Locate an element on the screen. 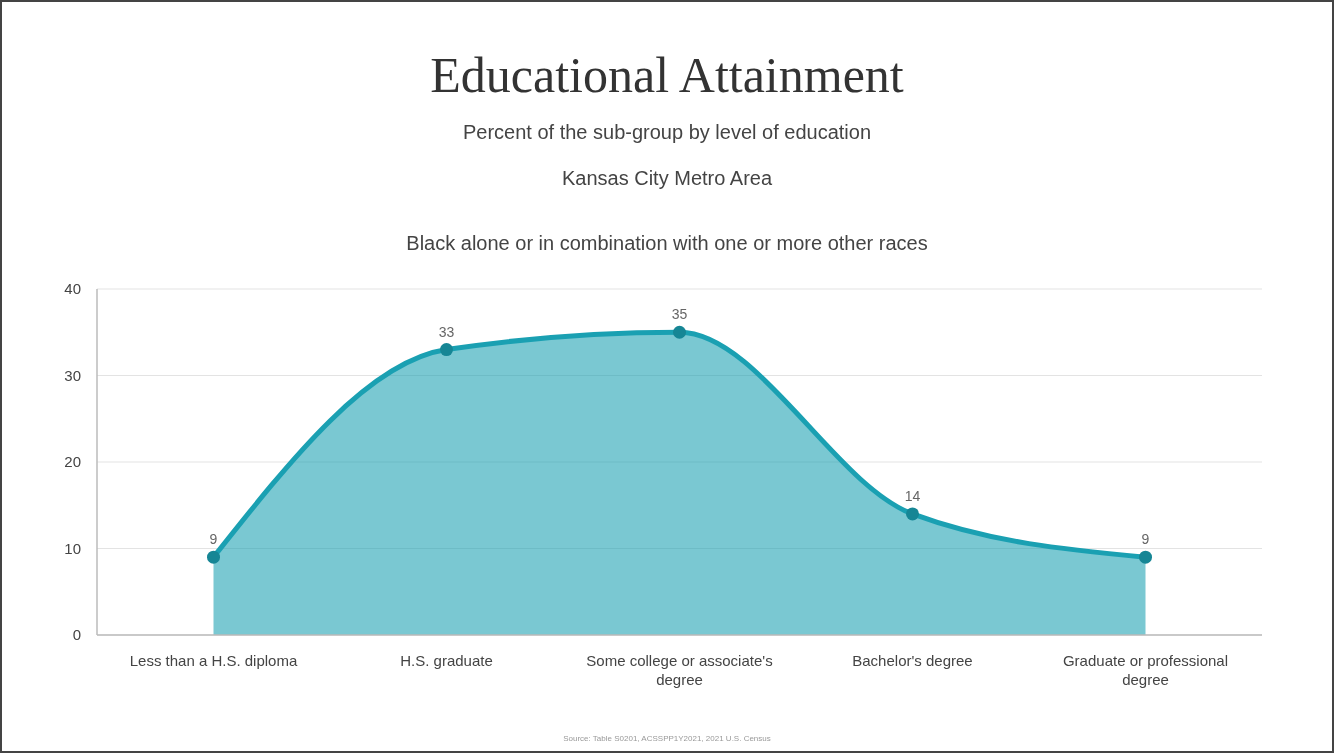 The height and width of the screenshot is (753, 1334). x-tick-label: Some college or associate's degree is located at coordinates (679, 670).